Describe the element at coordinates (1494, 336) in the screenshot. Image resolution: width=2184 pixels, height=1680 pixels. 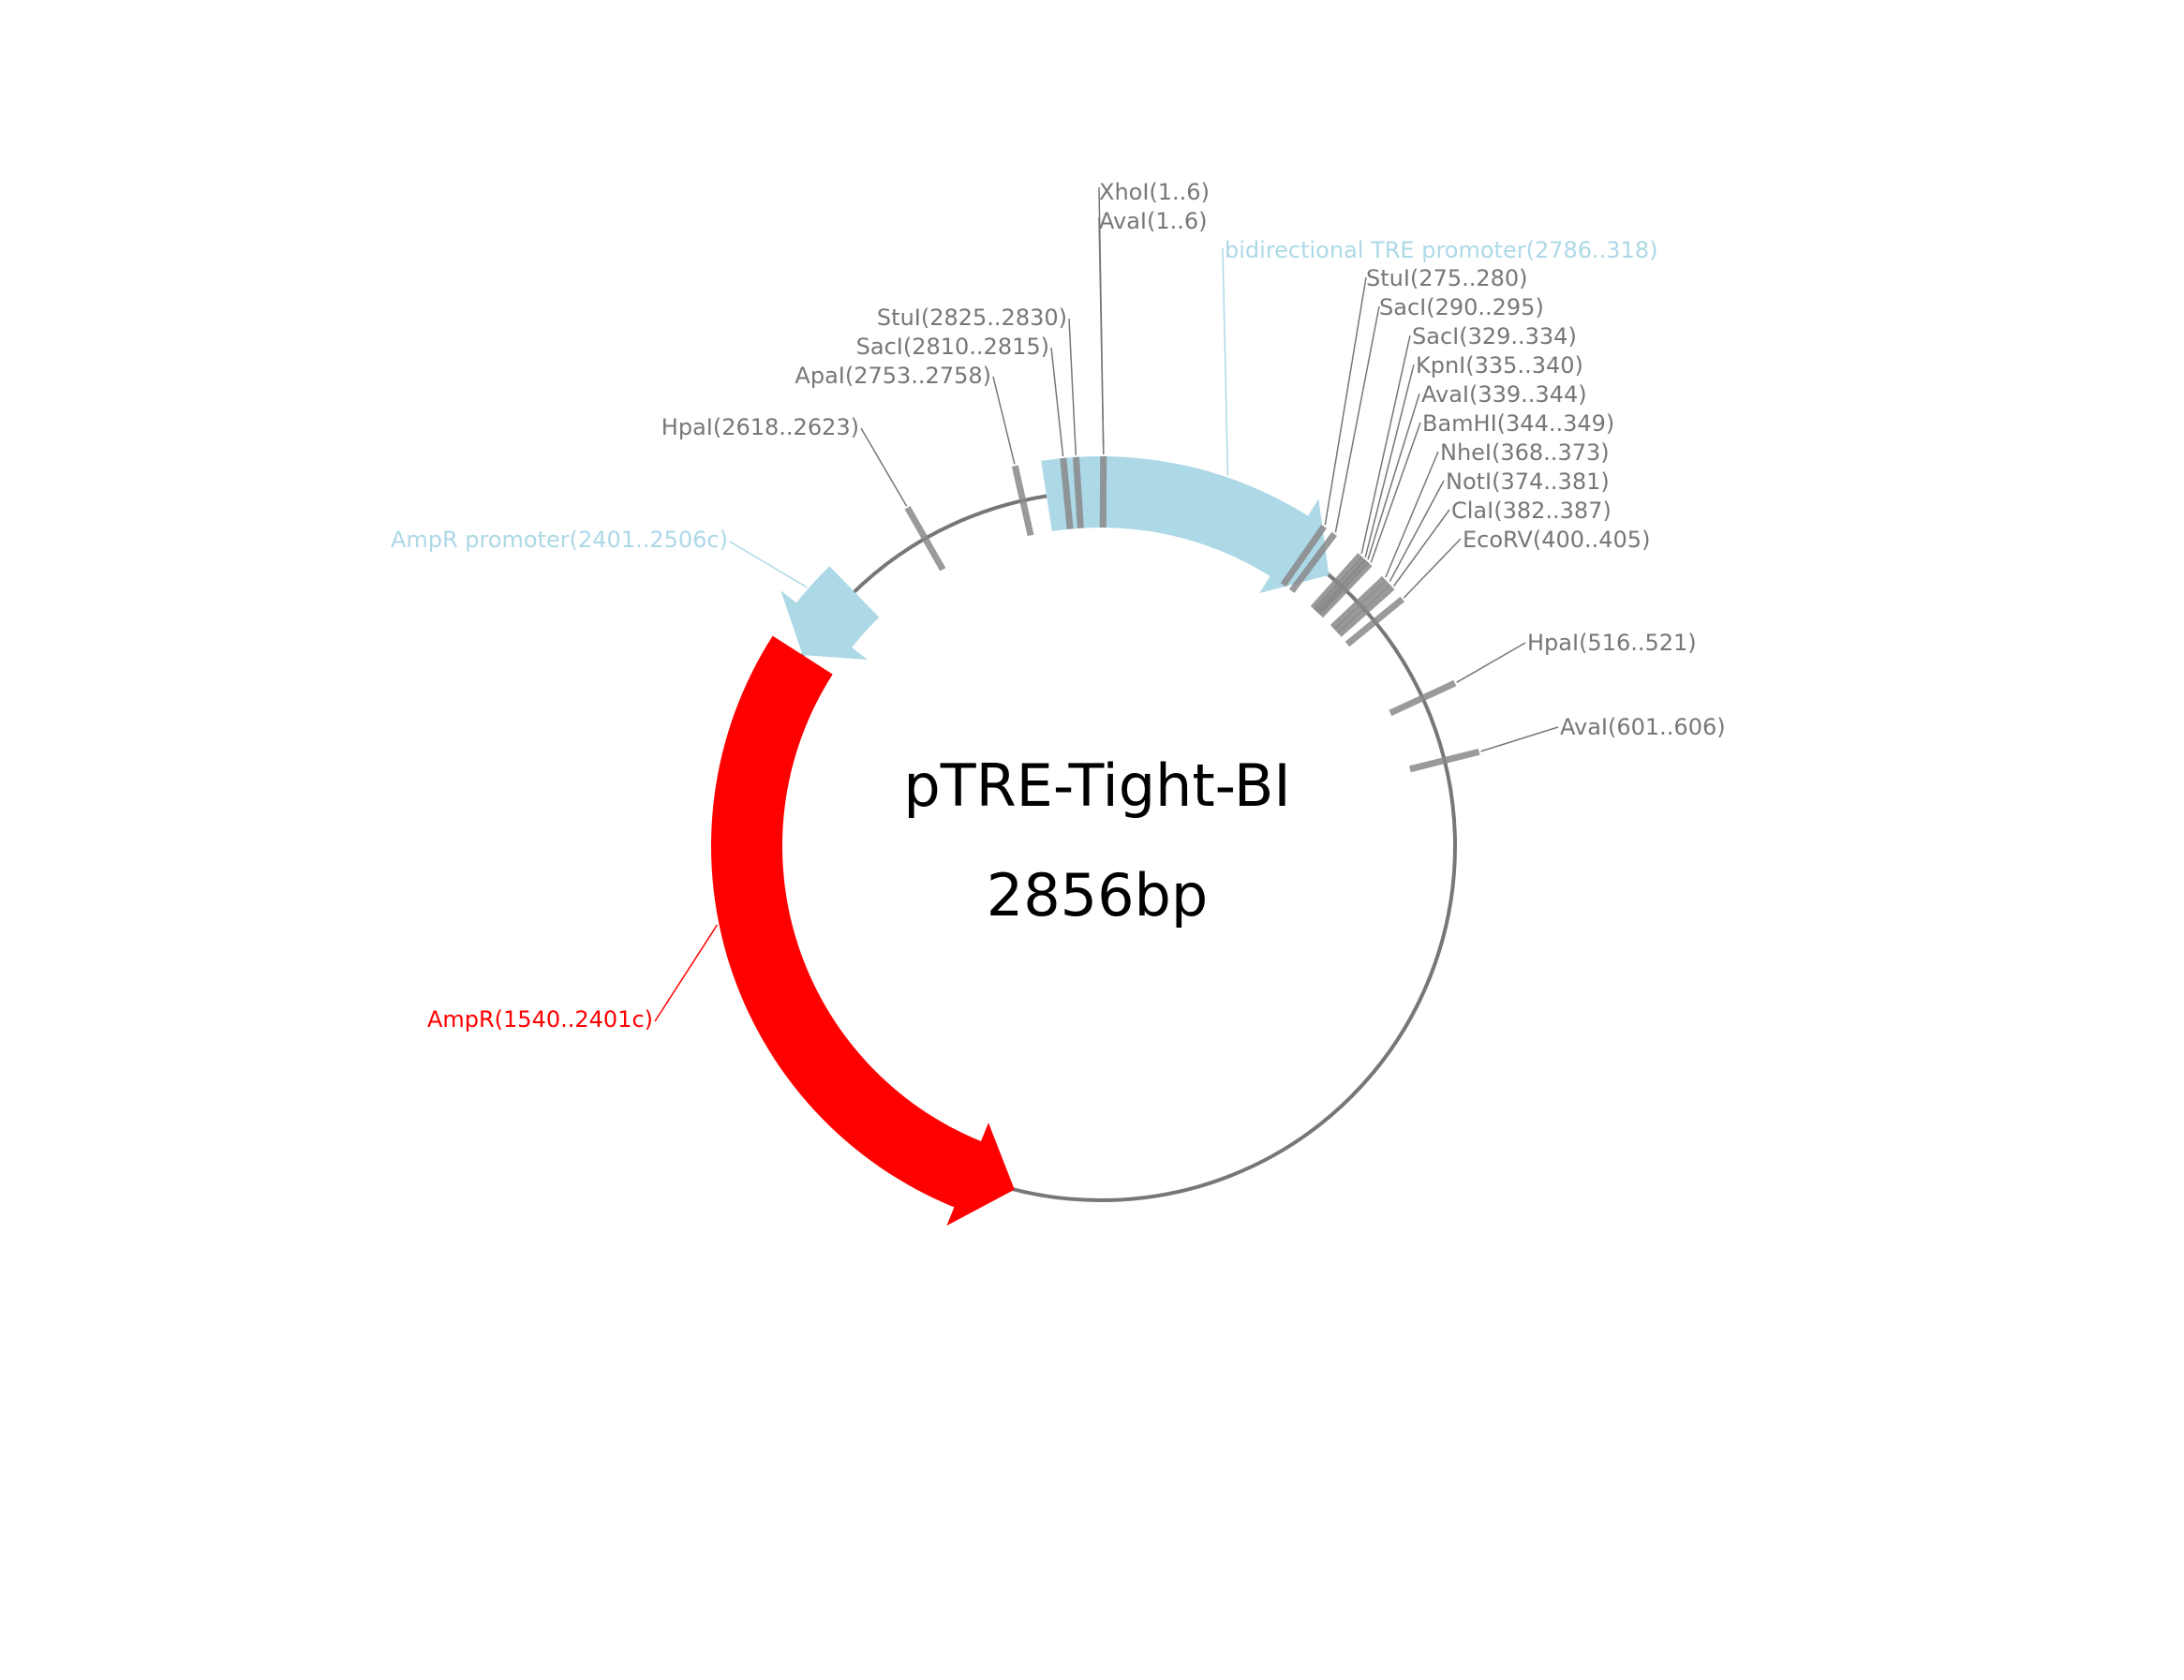
I see `site-label-saci-329: SacI(329..334)` at that location.